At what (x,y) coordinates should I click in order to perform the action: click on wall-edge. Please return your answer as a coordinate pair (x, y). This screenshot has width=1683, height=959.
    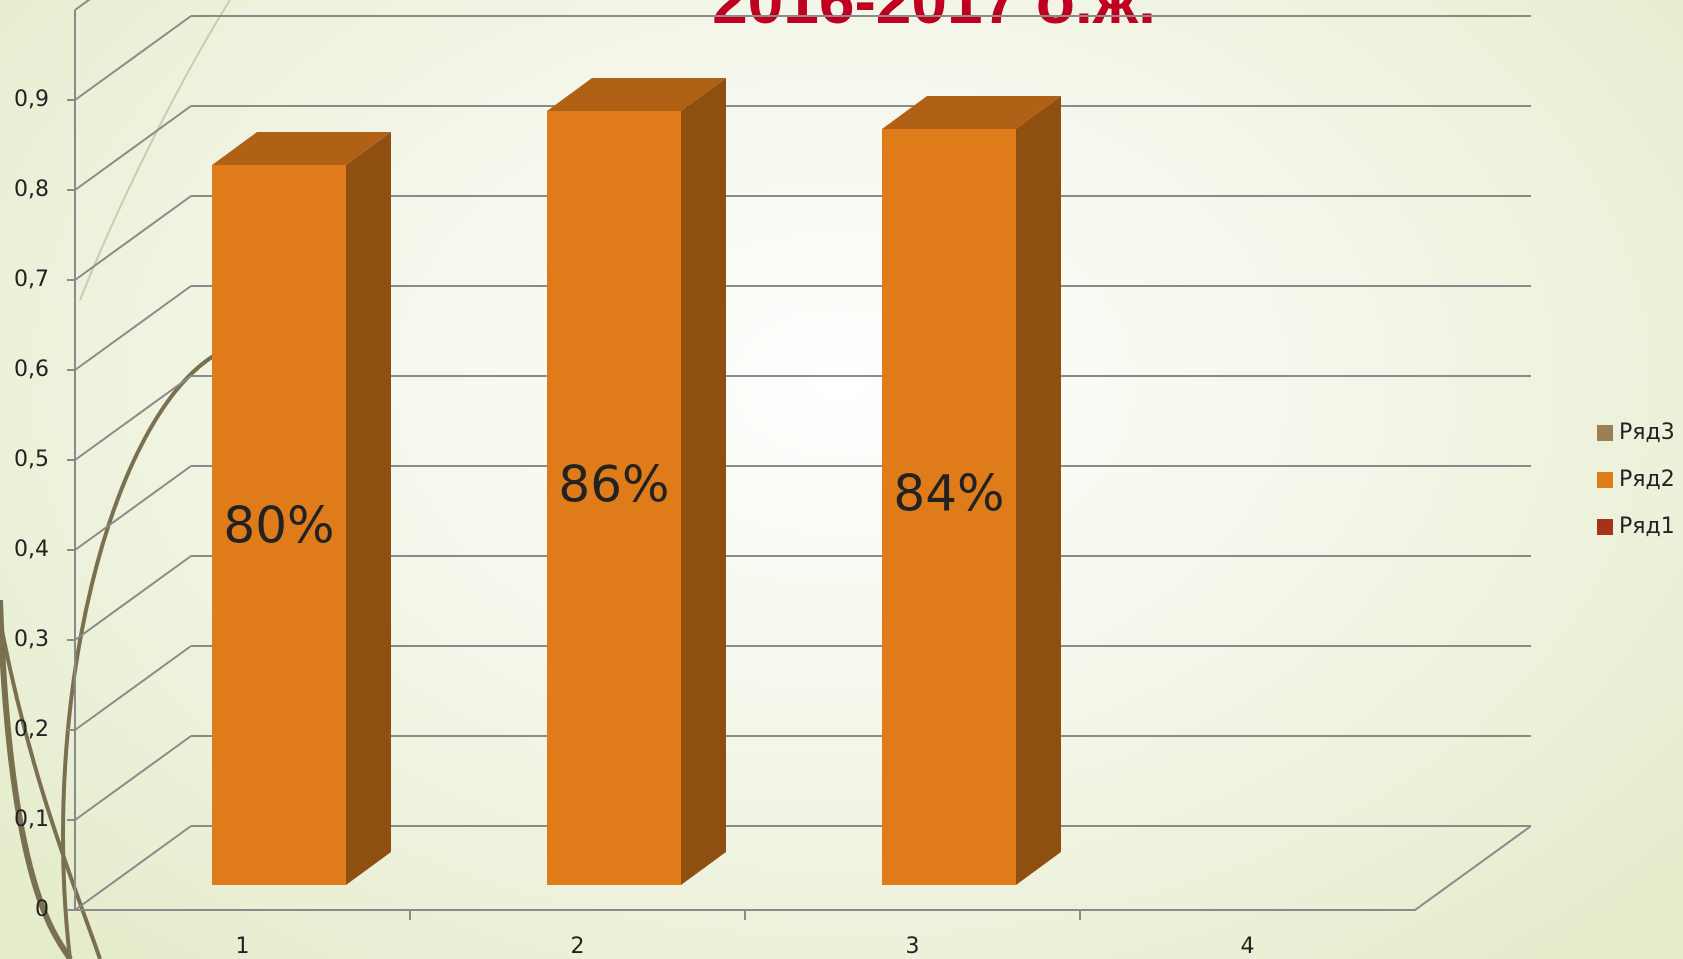
    Looking at the image, I should click on (82, 5).